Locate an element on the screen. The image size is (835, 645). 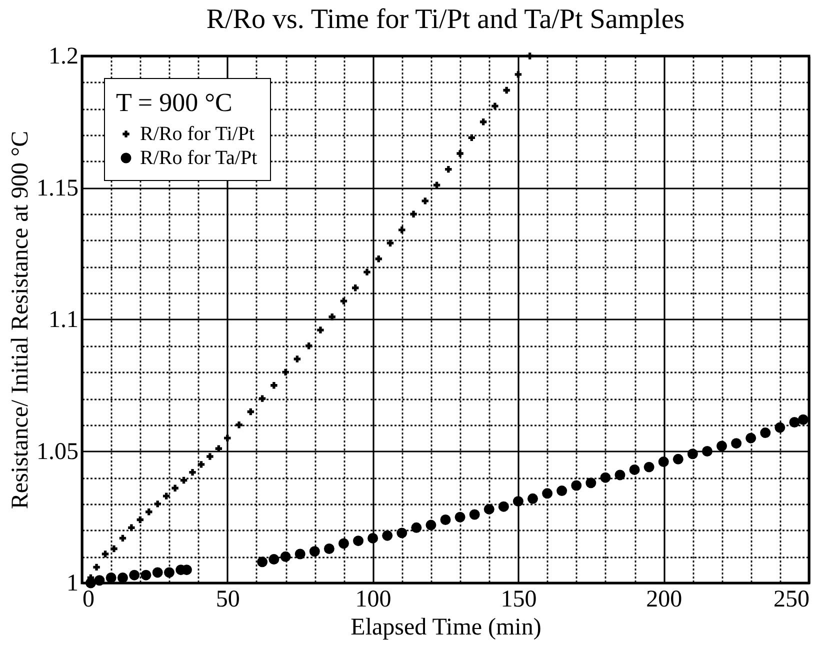
x-tick-label: 150 is located at coordinates (518, 599).